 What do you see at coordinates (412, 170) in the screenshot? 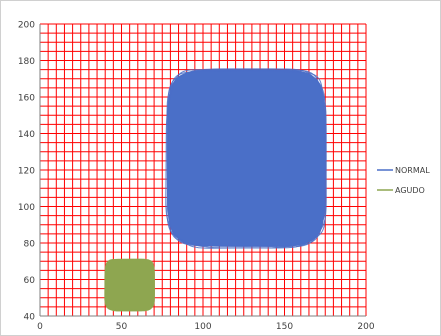
I see `legend-label-normal: NORMAL` at bounding box center [412, 170].